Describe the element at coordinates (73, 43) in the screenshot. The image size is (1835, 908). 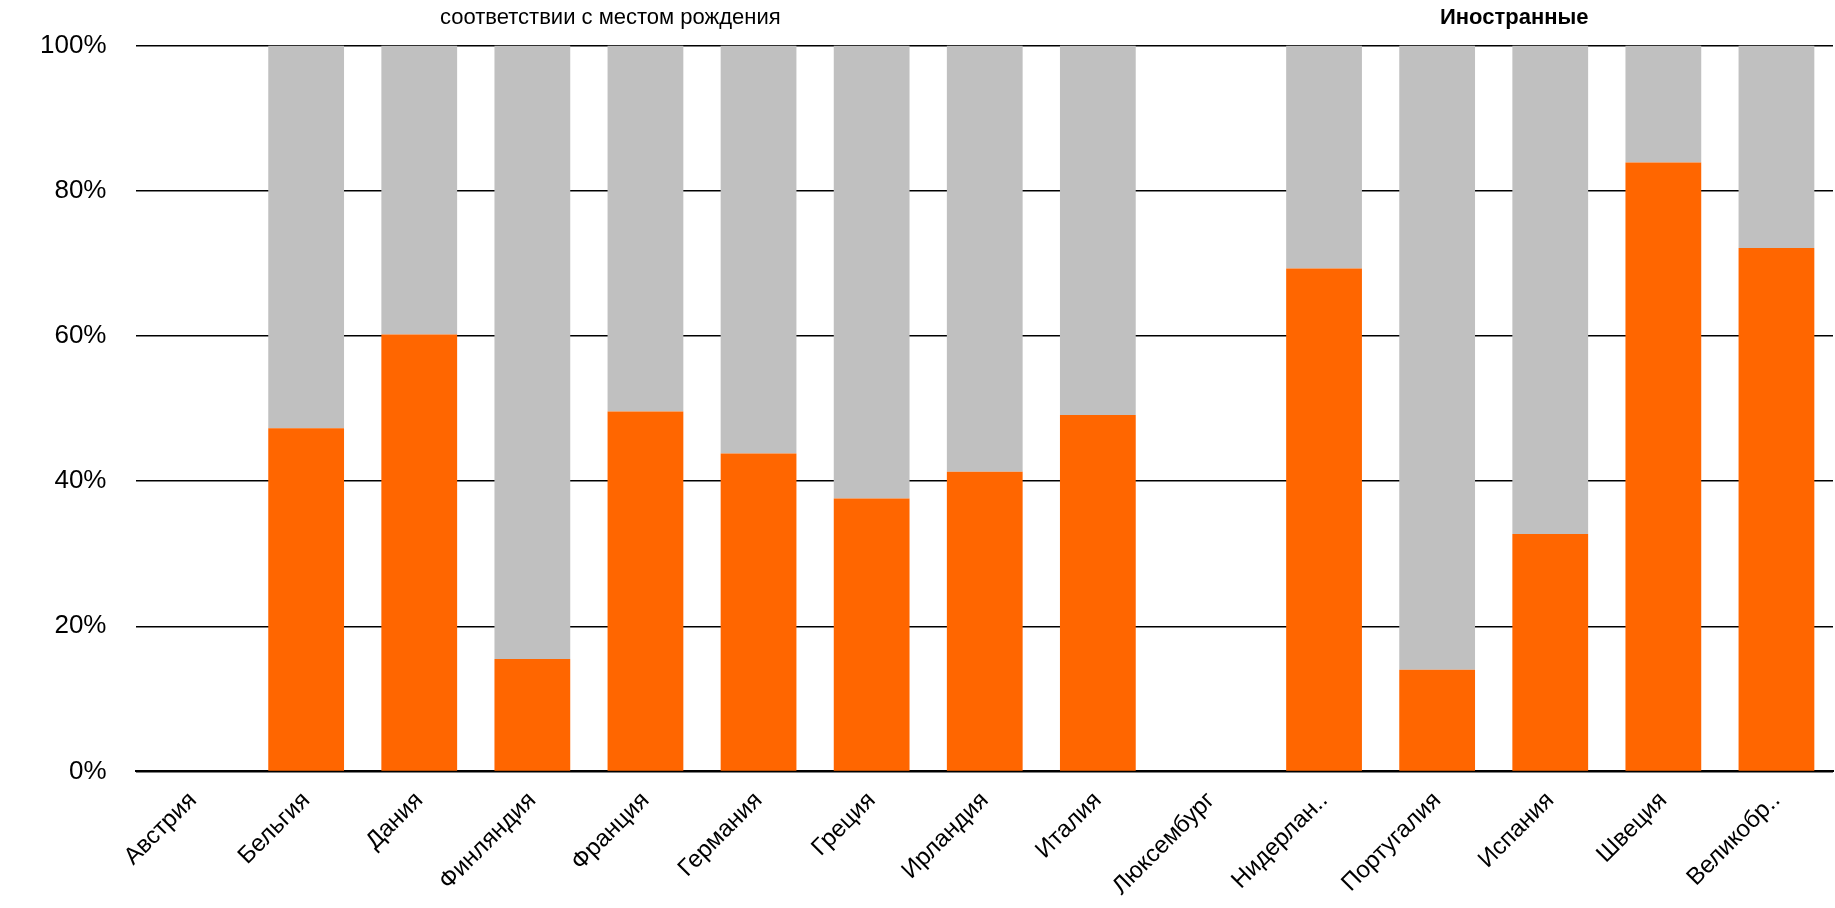
I see `y-tick-label: 100%` at that location.